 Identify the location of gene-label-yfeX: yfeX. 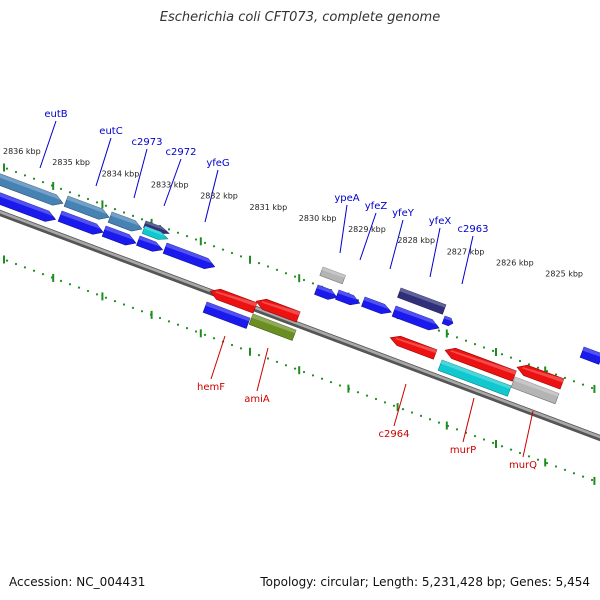
(440, 221).